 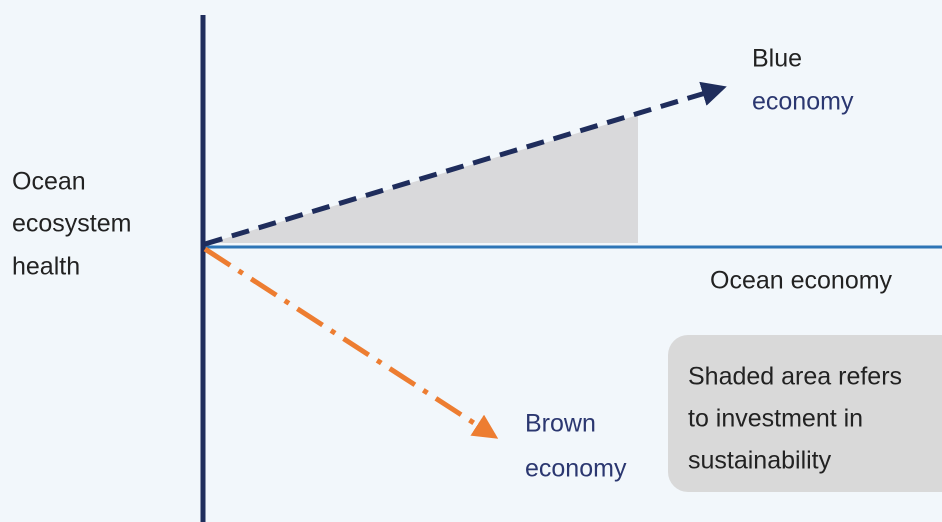 I want to click on note-text: to investment in, so click(x=775, y=419).